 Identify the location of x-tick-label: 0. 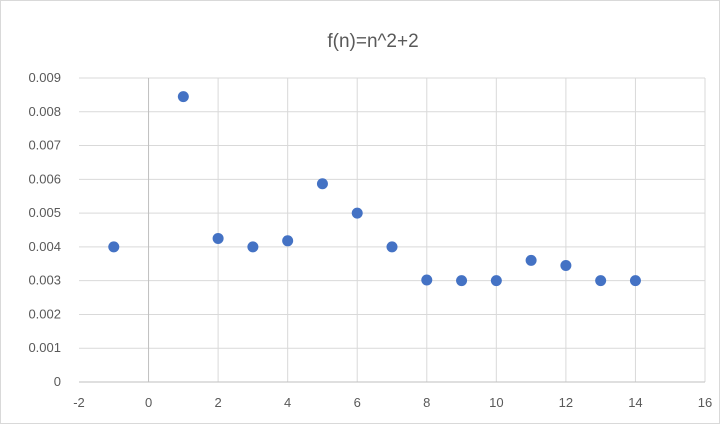
(148, 402).